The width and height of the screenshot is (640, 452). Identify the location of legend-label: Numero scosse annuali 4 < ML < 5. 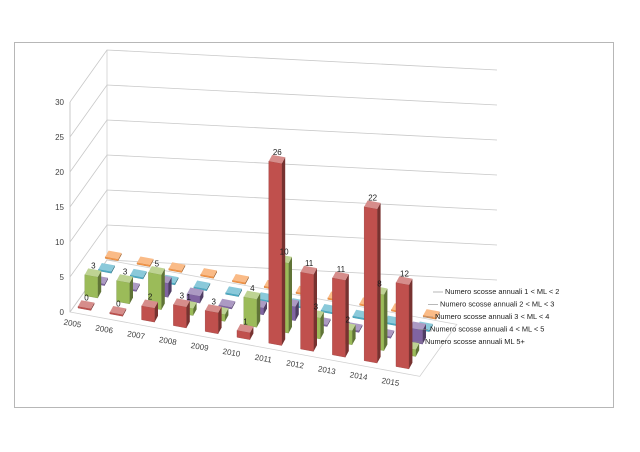
(487, 329).